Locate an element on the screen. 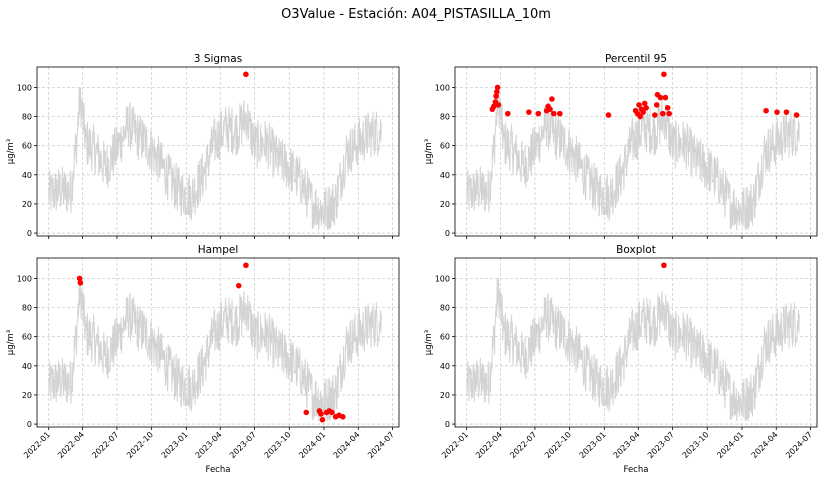  subplot-title: 3 Sigmas is located at coordinates (218, 59).